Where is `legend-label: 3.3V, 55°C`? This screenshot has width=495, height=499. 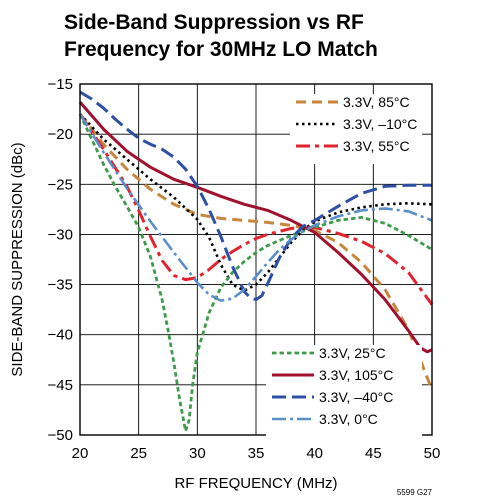 legend-label: 3.3V, 55°C is located at coordinates (376, 146).